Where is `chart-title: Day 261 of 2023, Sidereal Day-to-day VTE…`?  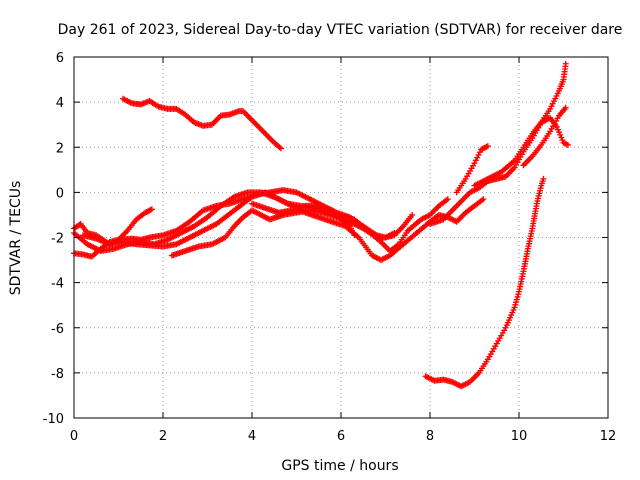
chart-title: Day 261 of 2023, Sidereal Day-to-day VTE… is located at coordinates (340, 30).